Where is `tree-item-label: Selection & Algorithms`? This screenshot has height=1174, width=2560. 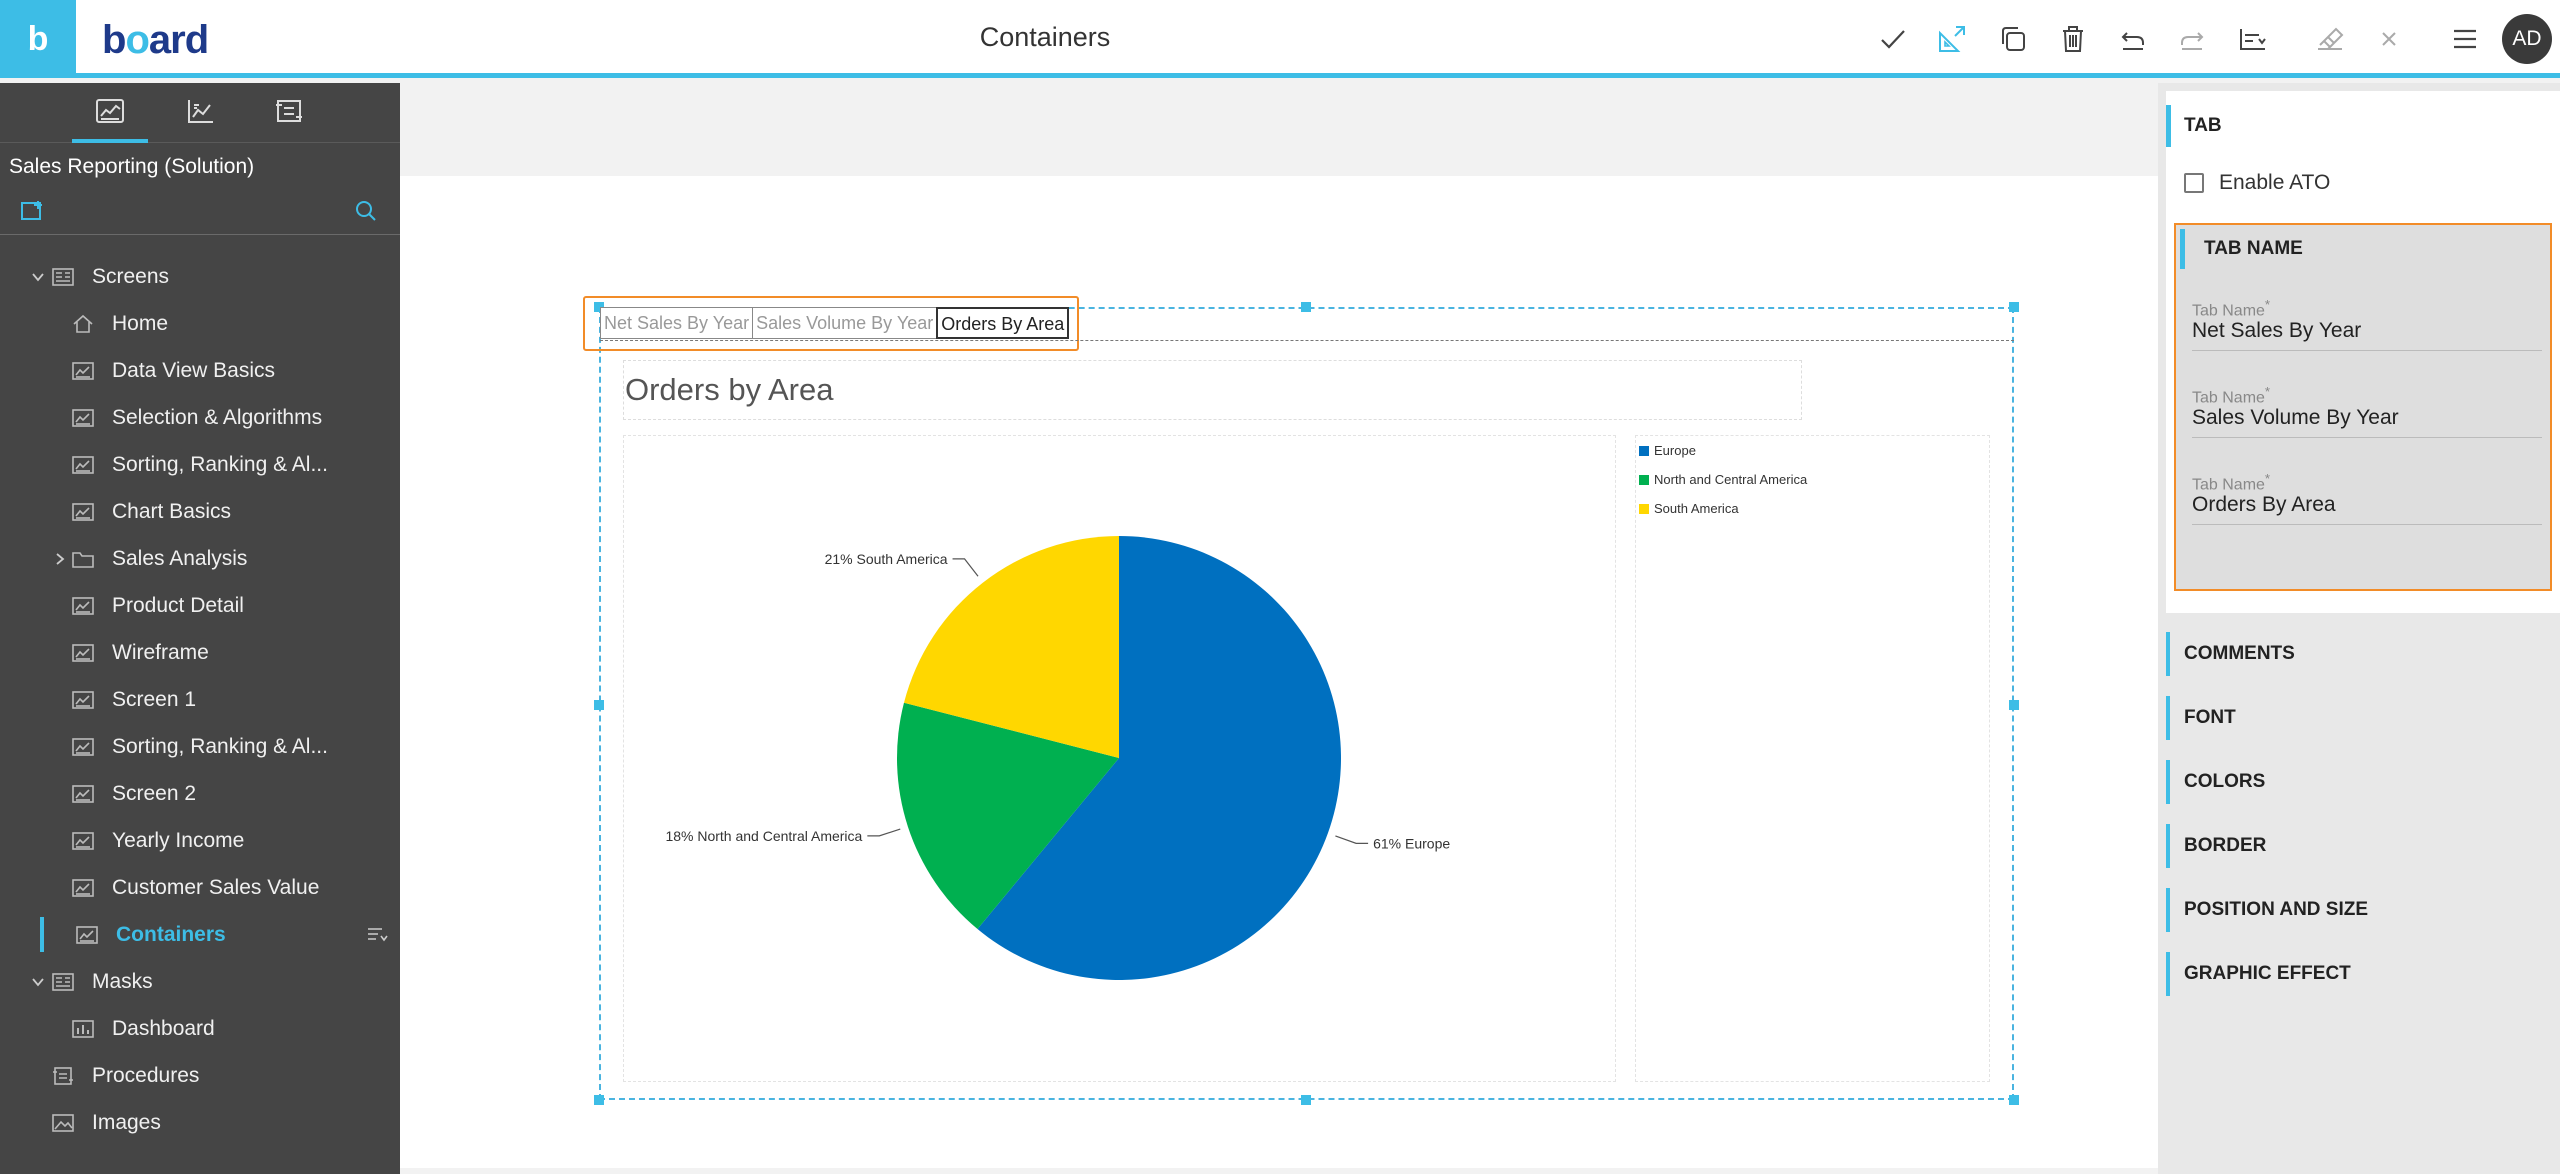 tree-item-label: Selection & Algorithms is located at coordinates (217, 417).